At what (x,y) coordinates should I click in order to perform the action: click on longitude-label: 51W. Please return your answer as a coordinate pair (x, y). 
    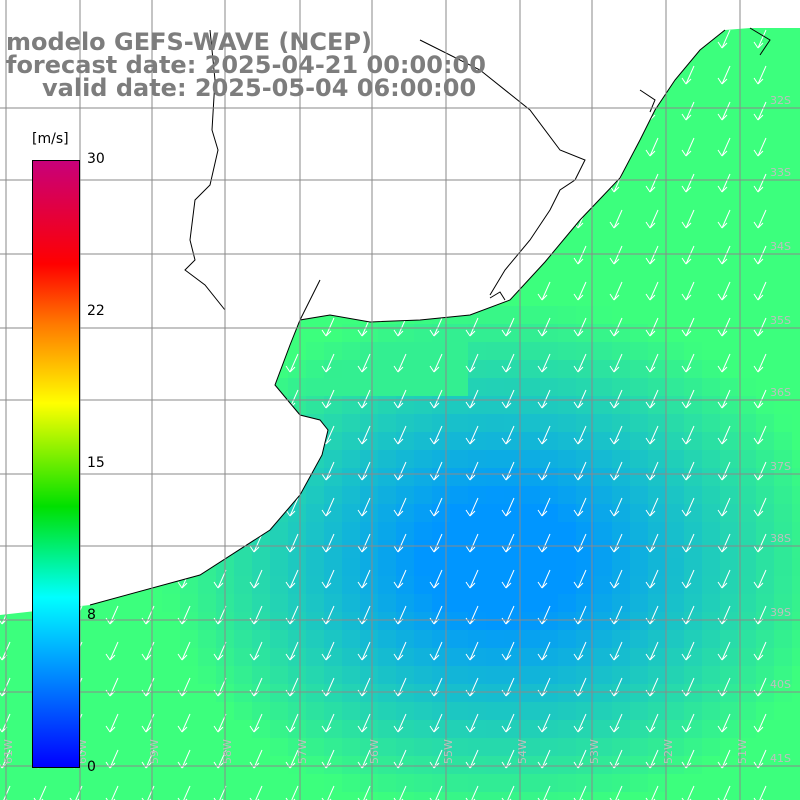
    Looking at the image, I should click on (742, 751).